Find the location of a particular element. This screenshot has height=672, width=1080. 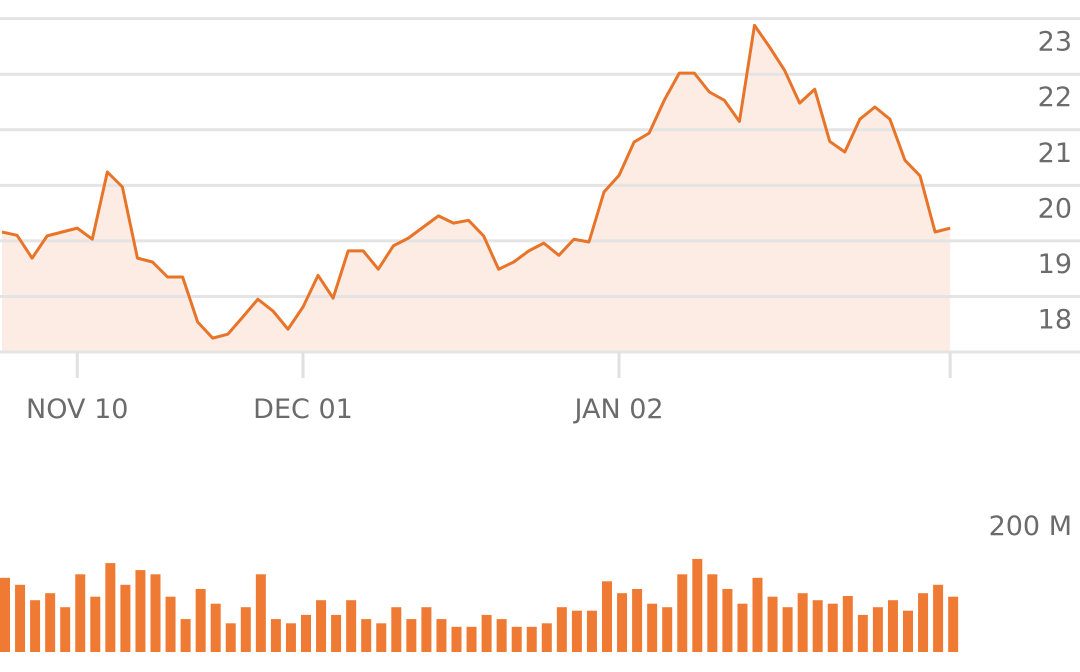

y-tick-label: 21 is located at coordinates (1055, 153).